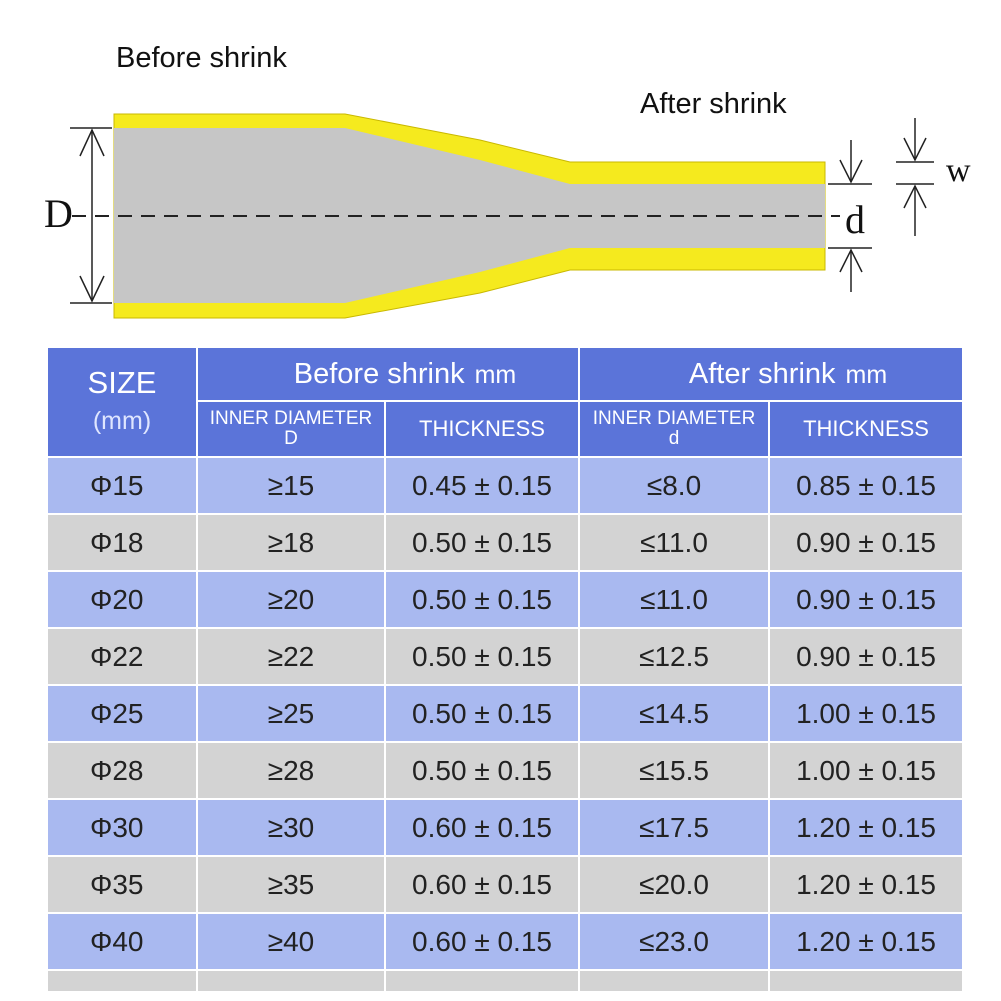  Describe the element at coordinates (291, 418) in the screenshot. I see `before-inner-diameter-label: INNER DIAMETER` at that location.